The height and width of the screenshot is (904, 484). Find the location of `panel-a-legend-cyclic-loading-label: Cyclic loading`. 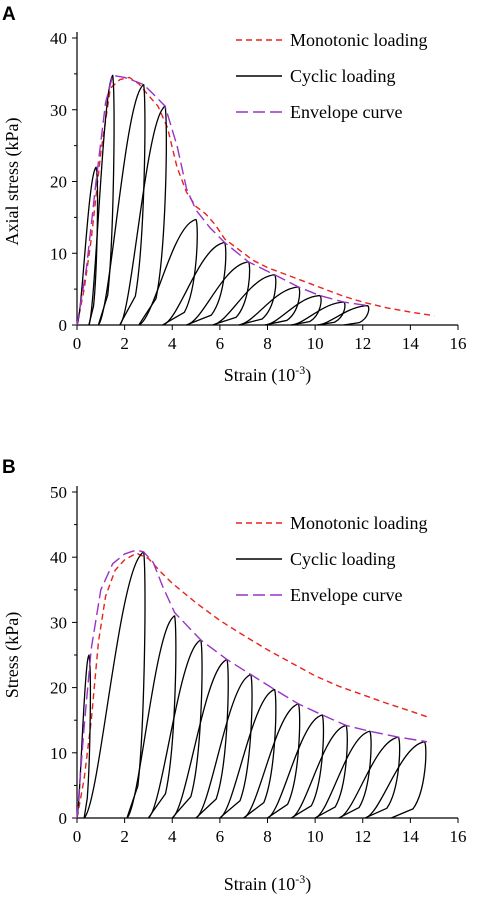

panel-a-legend-cyclic-loading-label: Cyclic loading is located at coordinates (342, 76).